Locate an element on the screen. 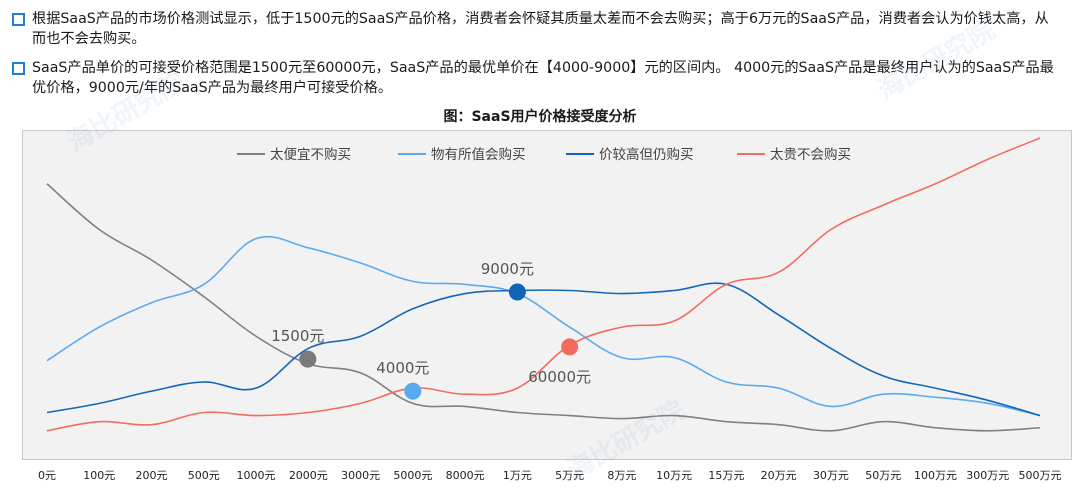 Image resolution: width=1080 pixels, height=490 pixels. x-tick-label: 30万元 is located at coordinates (831, 475).